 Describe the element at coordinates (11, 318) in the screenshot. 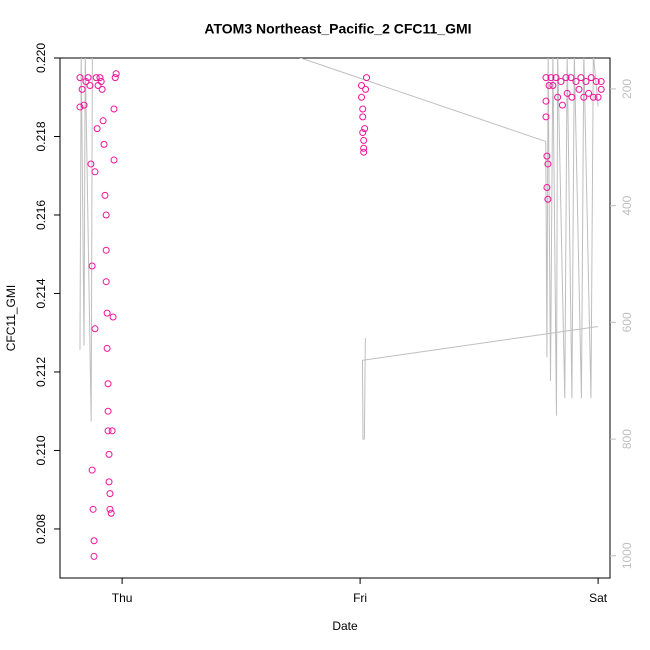

I see `y-axis-label: CFC11_GMI` at that location.